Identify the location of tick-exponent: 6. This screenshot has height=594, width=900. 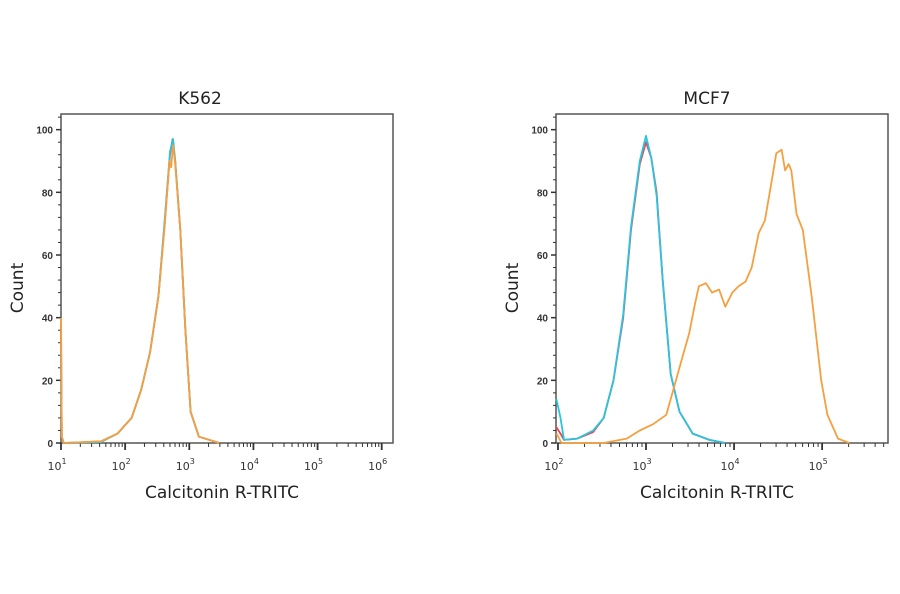
(384, 461).